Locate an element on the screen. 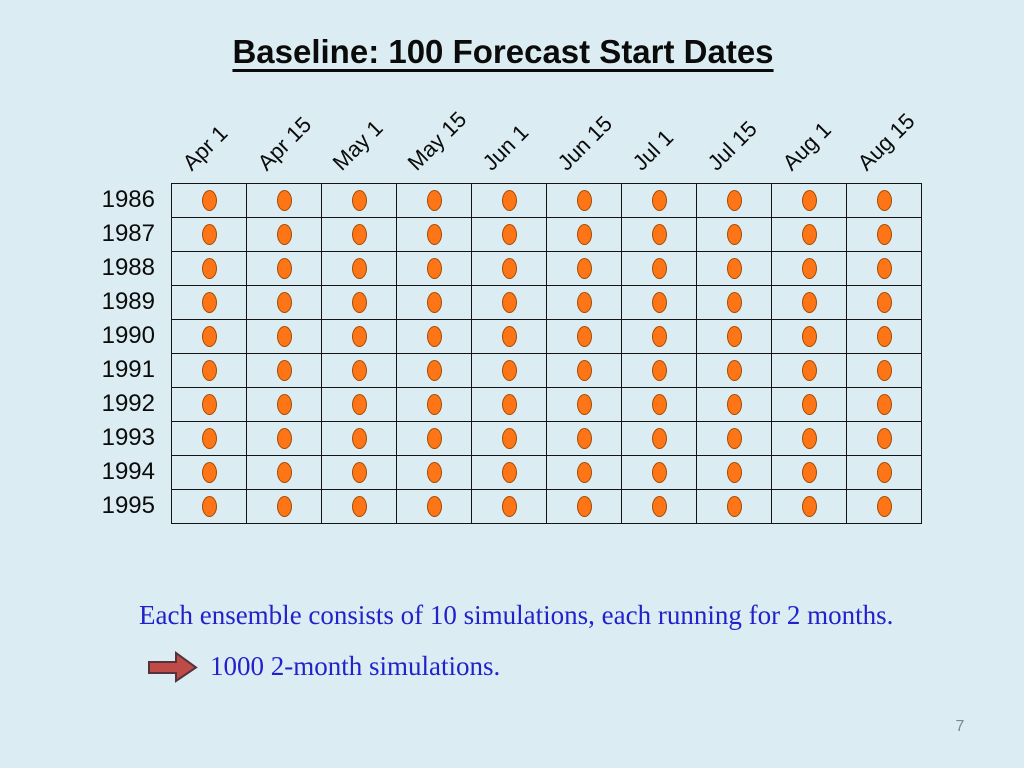  grid-row-1995 is located at coordinates (546, 506).